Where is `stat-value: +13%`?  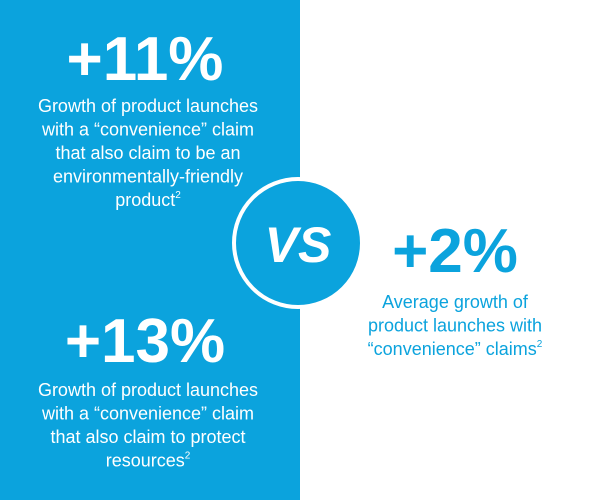
stat-value: +13% is located at coordinates (145, 341).